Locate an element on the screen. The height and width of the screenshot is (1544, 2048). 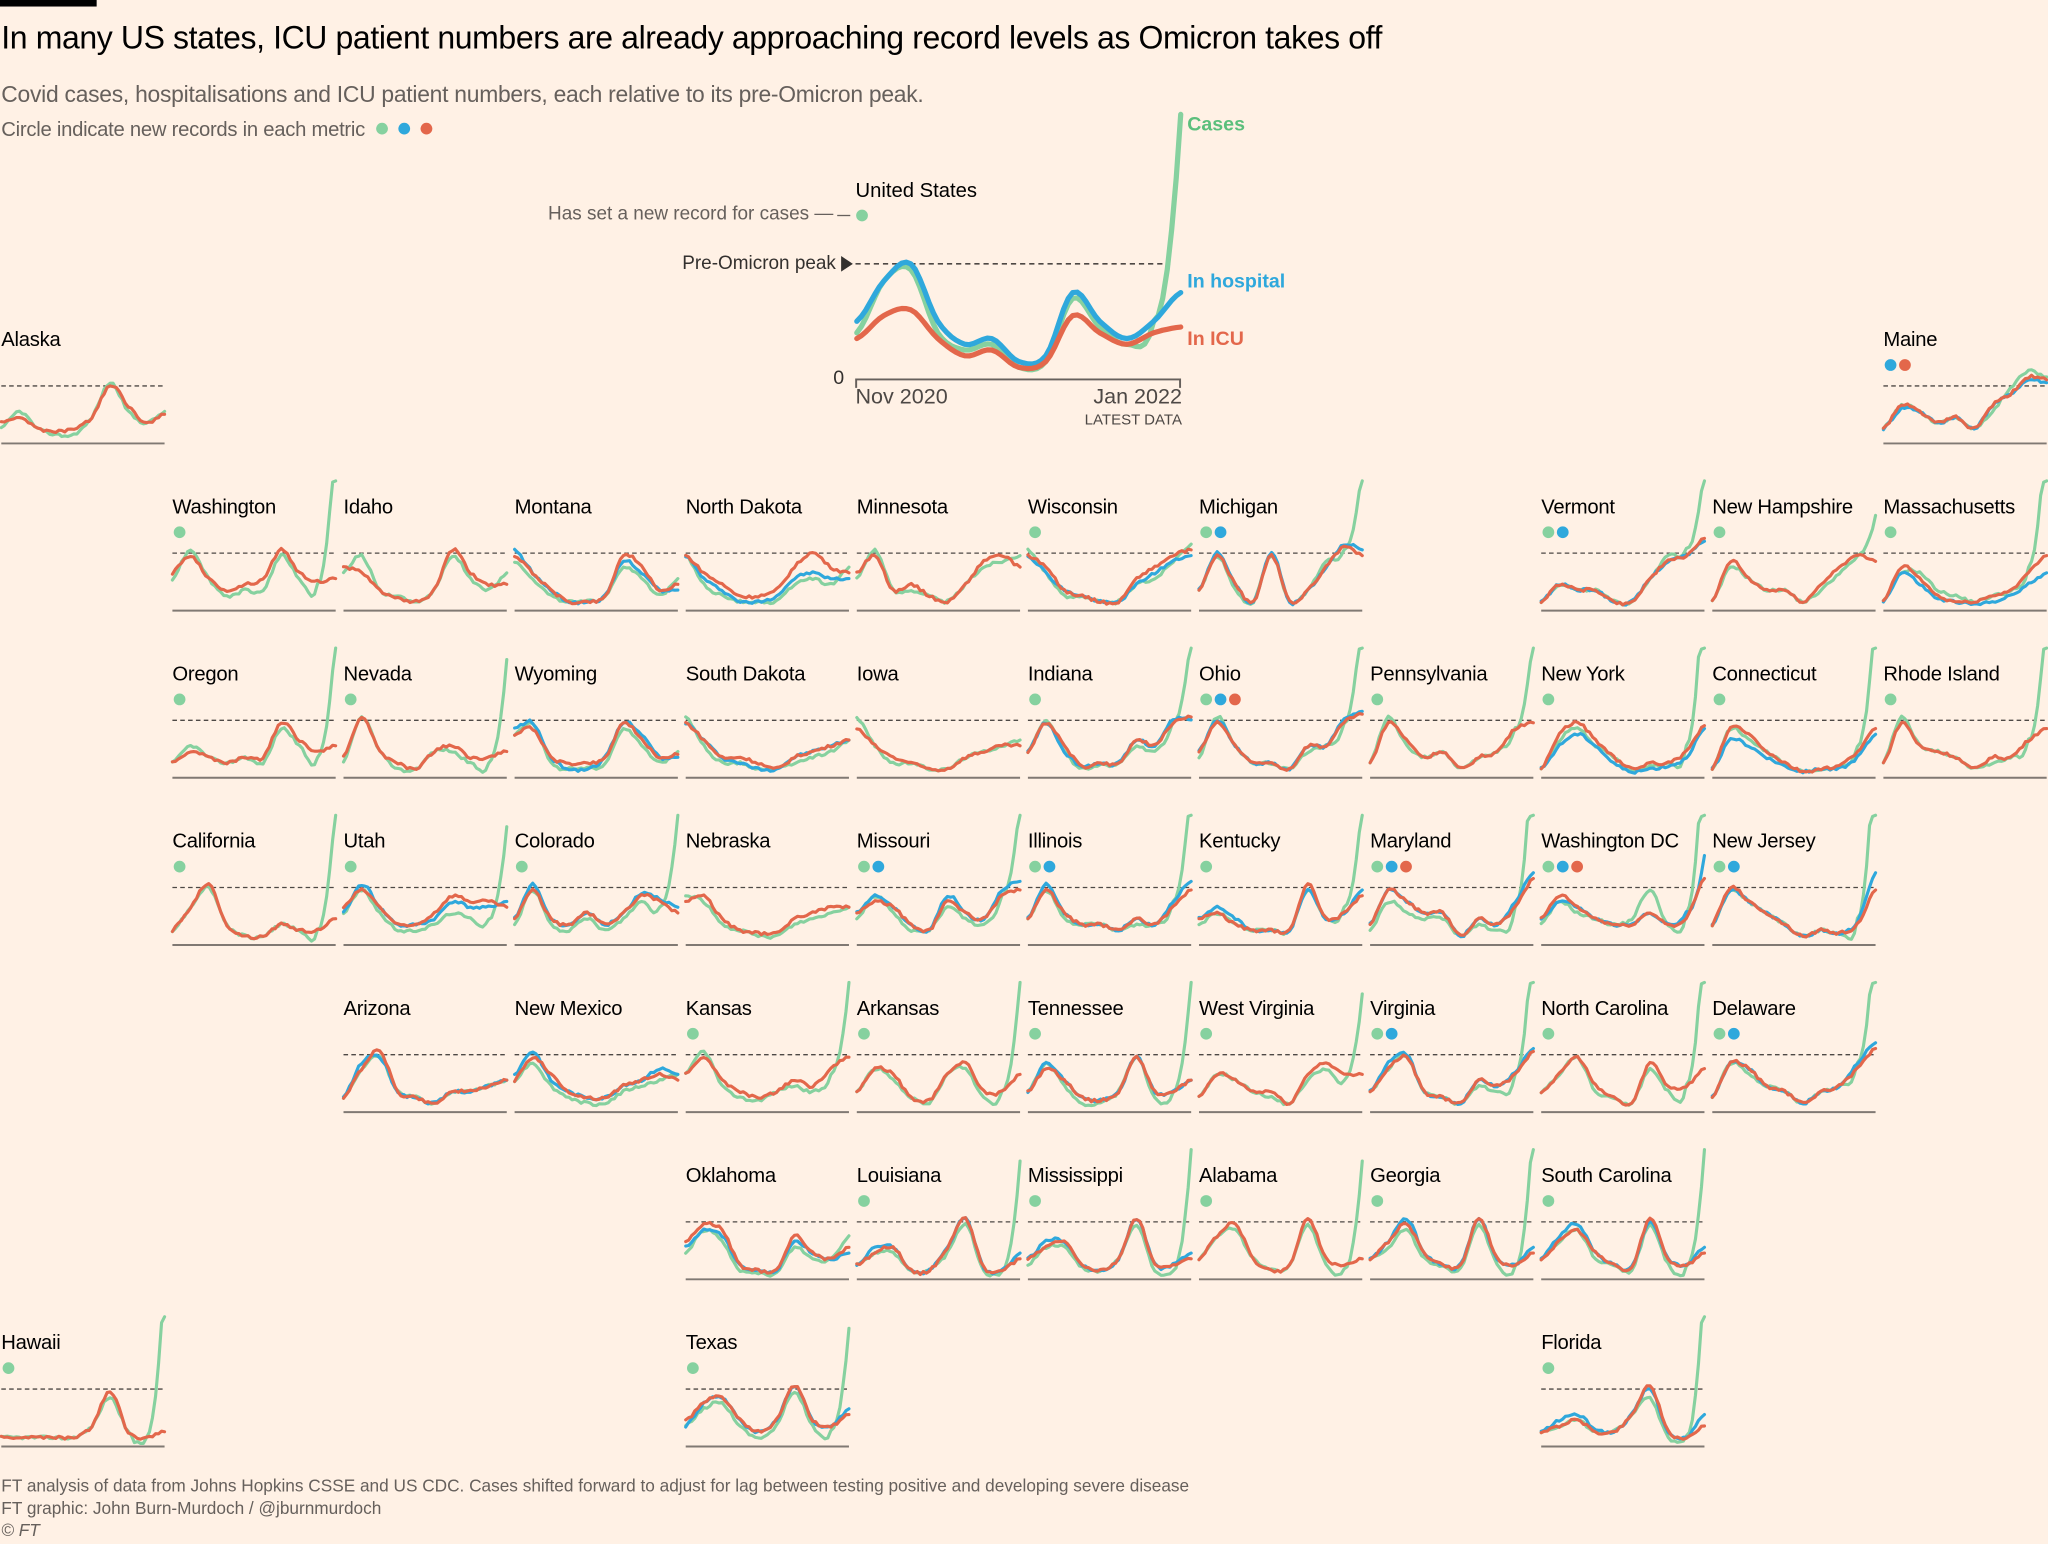
legend-dot-icu is located at coordinates (426, 128).